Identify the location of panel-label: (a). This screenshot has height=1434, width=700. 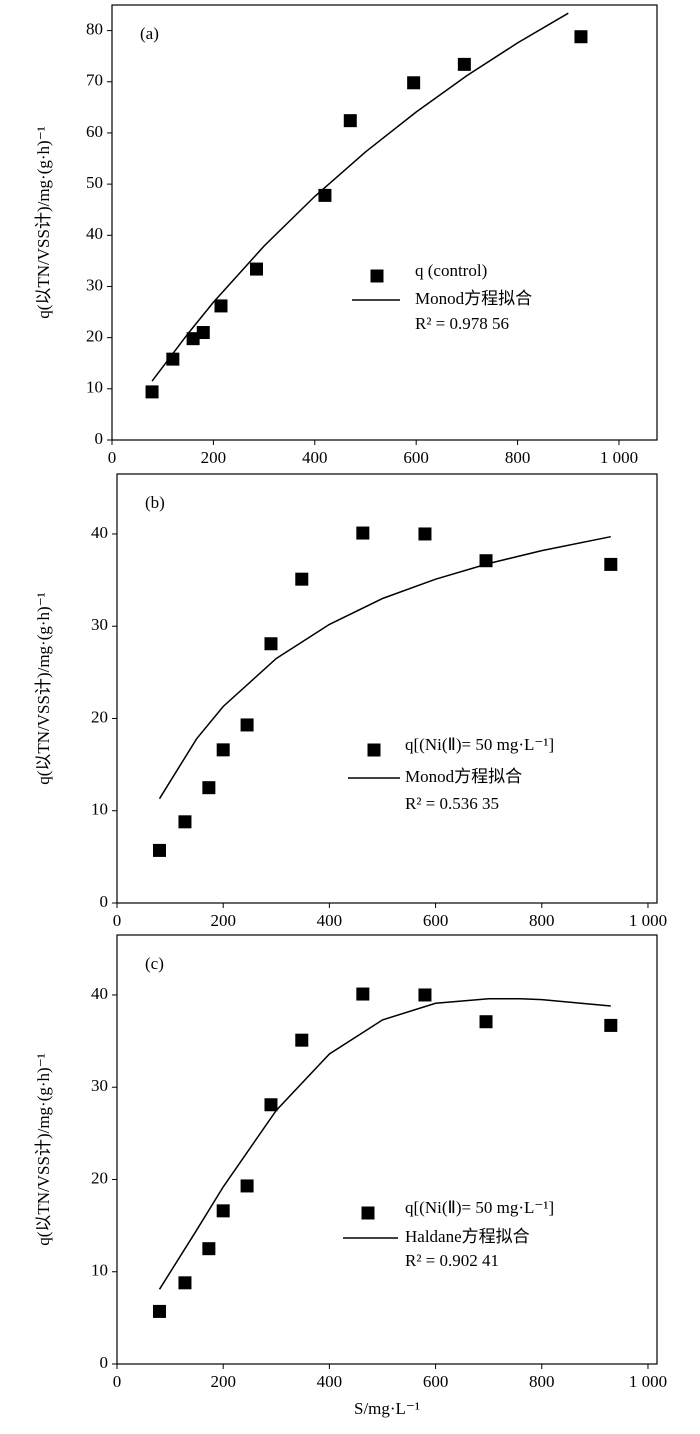
(149, 33).